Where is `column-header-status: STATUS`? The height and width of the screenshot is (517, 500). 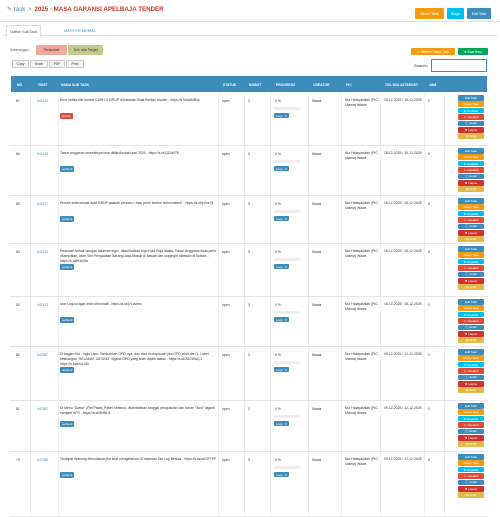
column-header-status: STATUS is located at coordinates (230, 84).